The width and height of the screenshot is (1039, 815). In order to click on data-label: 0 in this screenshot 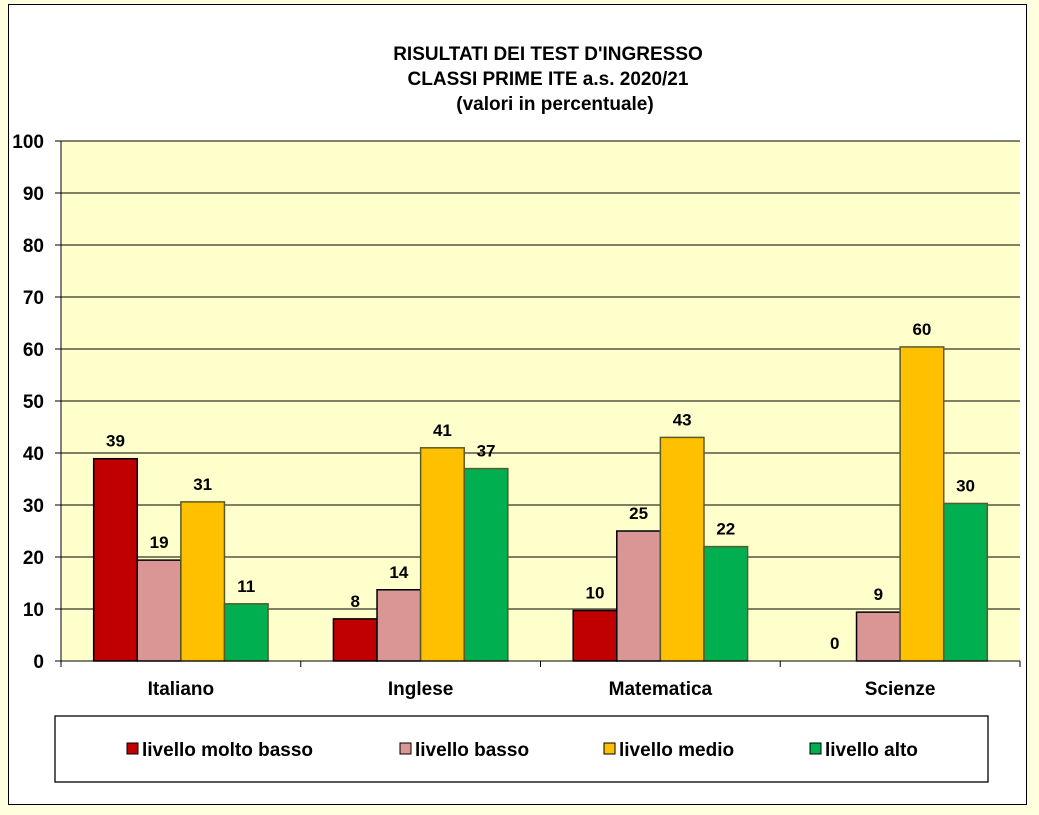, I will do `click(834, 643)`.